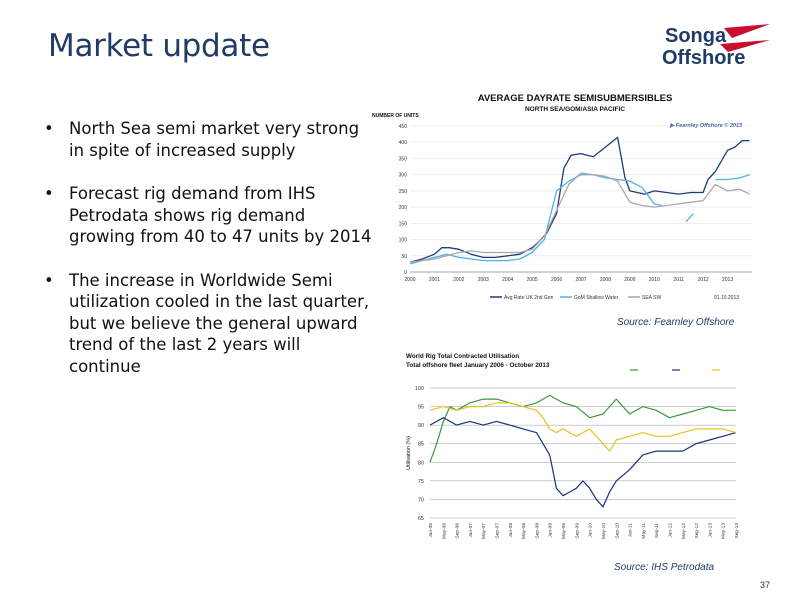 The image size is (800, 600). What do you see at coordinates (403, 143) in the screenshot?
I see `chart1-ytick-label: 400` at bounding box center [403, 143].